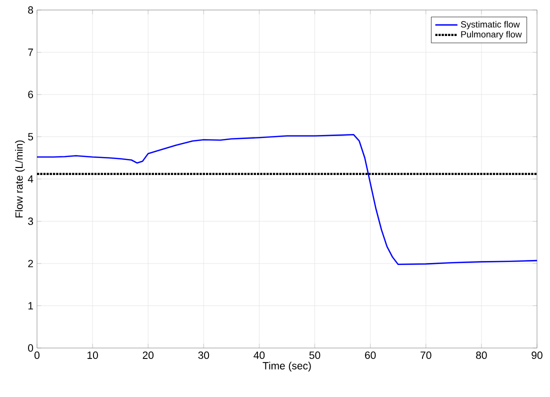 This screenshot has width=550, height=397. What do you see at coordinates (491, 35) in the screenshot?
I see `legend-label: Pulmonary flow` at bounding box center [491, 35].